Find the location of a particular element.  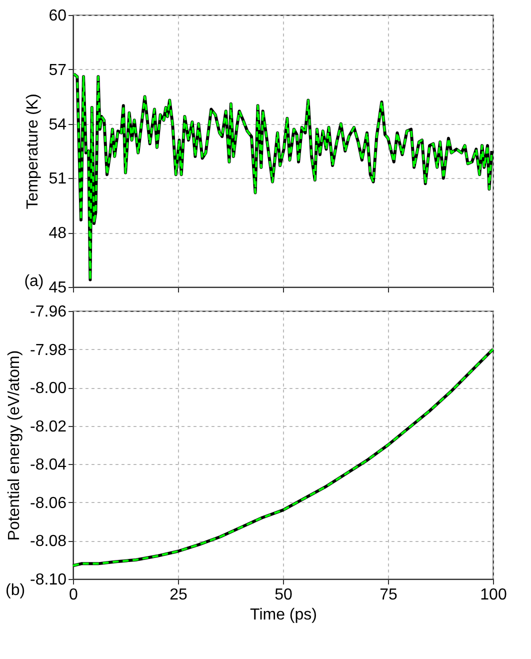

y-tick-label: 57 is located at coordinates (57, 70).